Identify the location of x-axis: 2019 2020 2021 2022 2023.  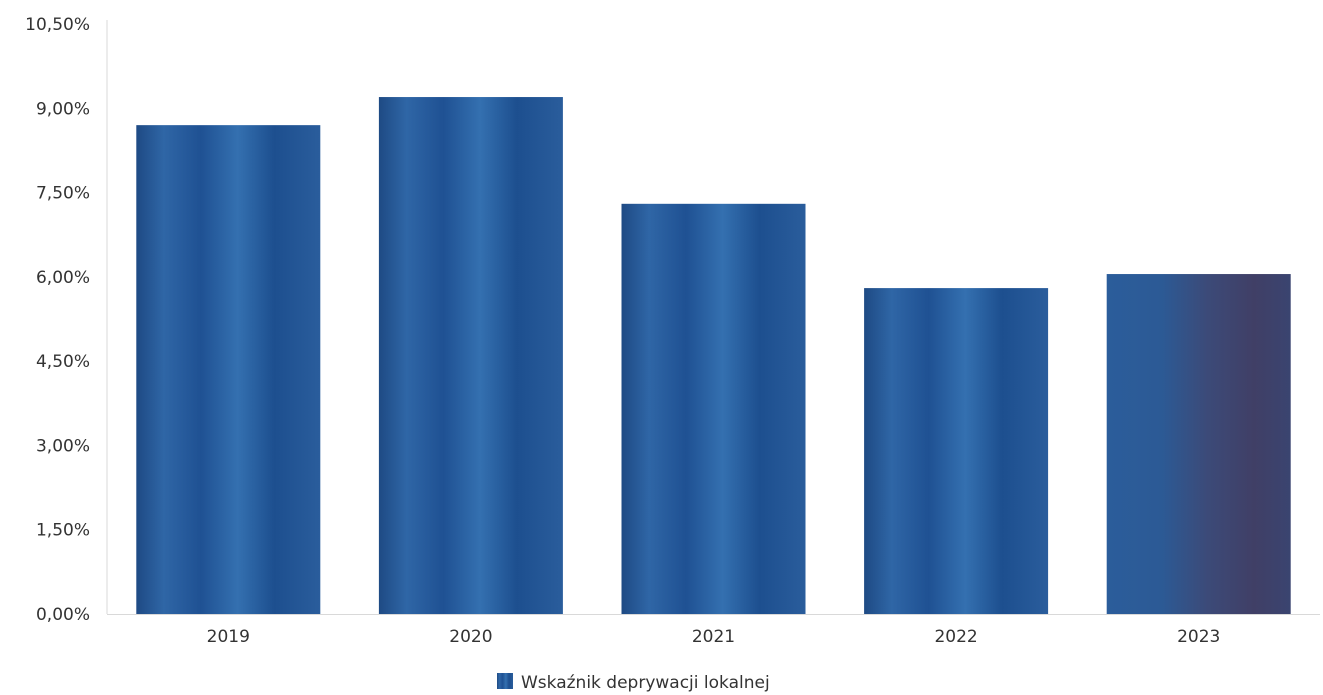
(713, 630).